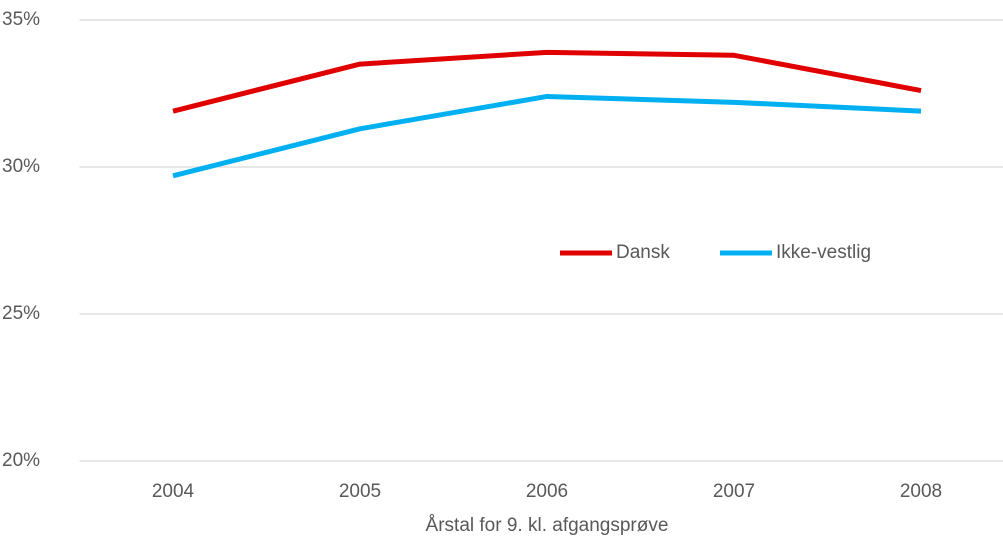 The height and width of the screenshot is (542, 1003). Describe the element at coordinates (21, 313) in the screenshot. I see `y-tick-label: 25%` at that location.